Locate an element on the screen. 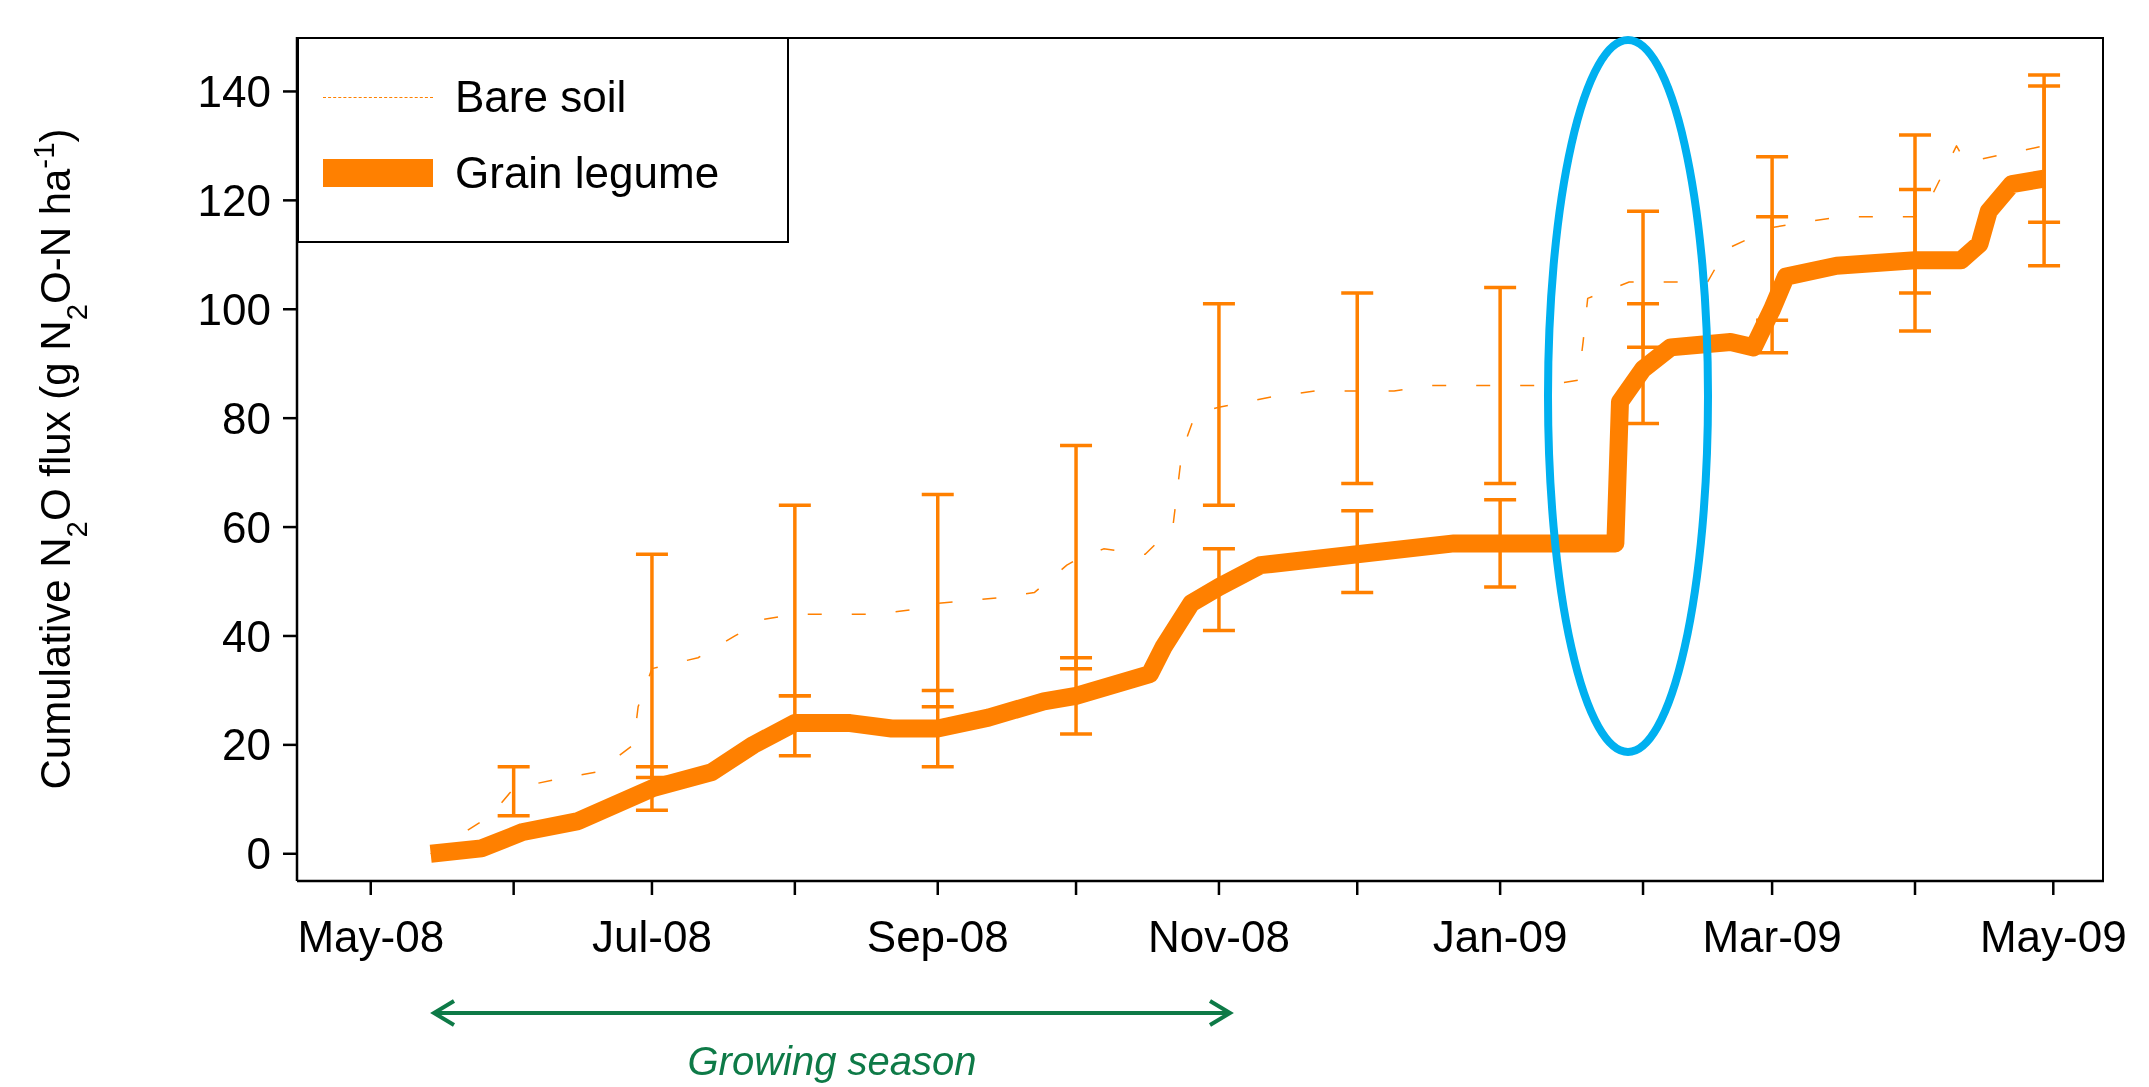 The height and width of the screenshot is (1087, 2149). legend-label: Bare soil is located at coordinates (541, 97).